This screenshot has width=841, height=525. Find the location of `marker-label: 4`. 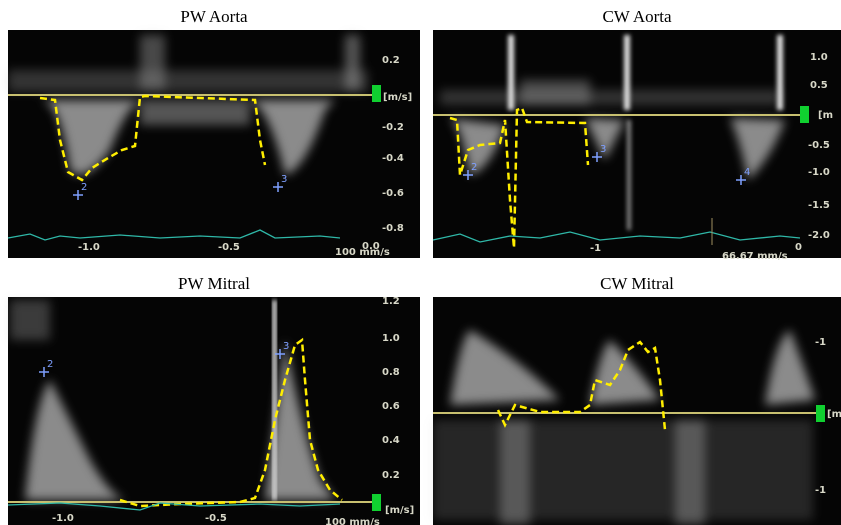

marker-label: 4 is located at coordinates (747, 172).